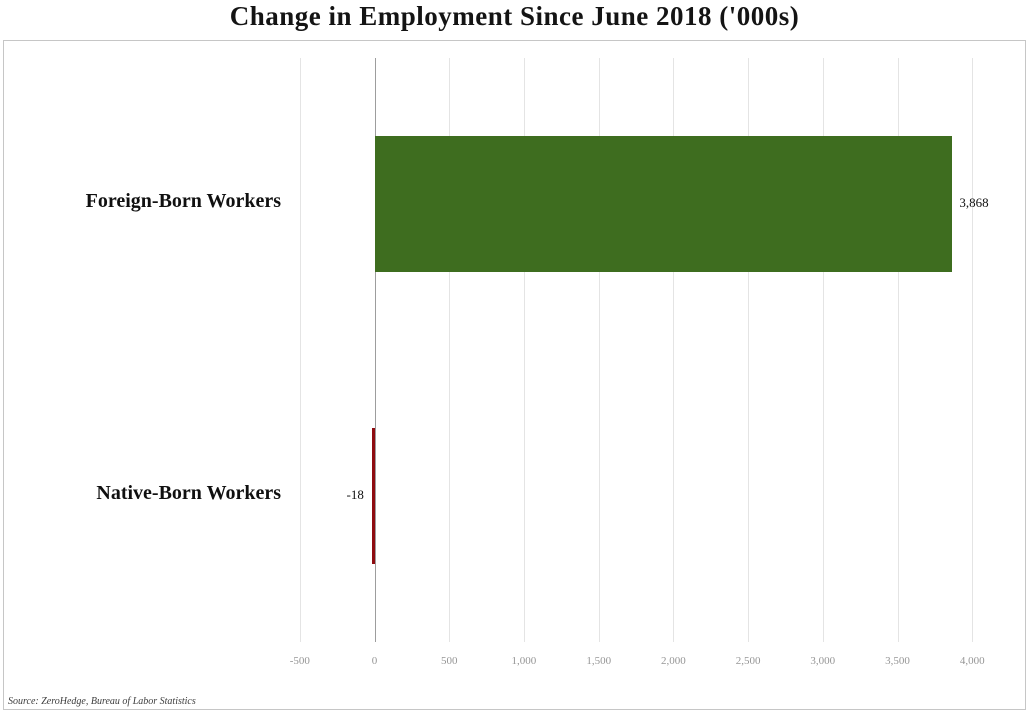 This screenshot has width=1029, height=716. I want to click on x-tick-label: 500, so click(449, 661).